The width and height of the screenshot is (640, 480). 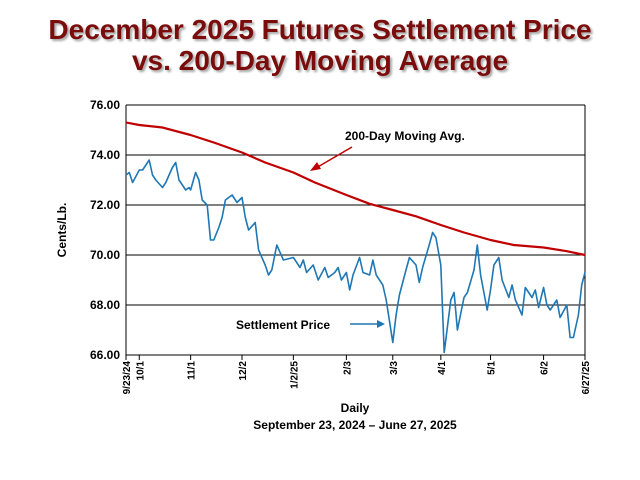 I want to click on x-tick-label: 6/27/25, so click(x=586, y=378).